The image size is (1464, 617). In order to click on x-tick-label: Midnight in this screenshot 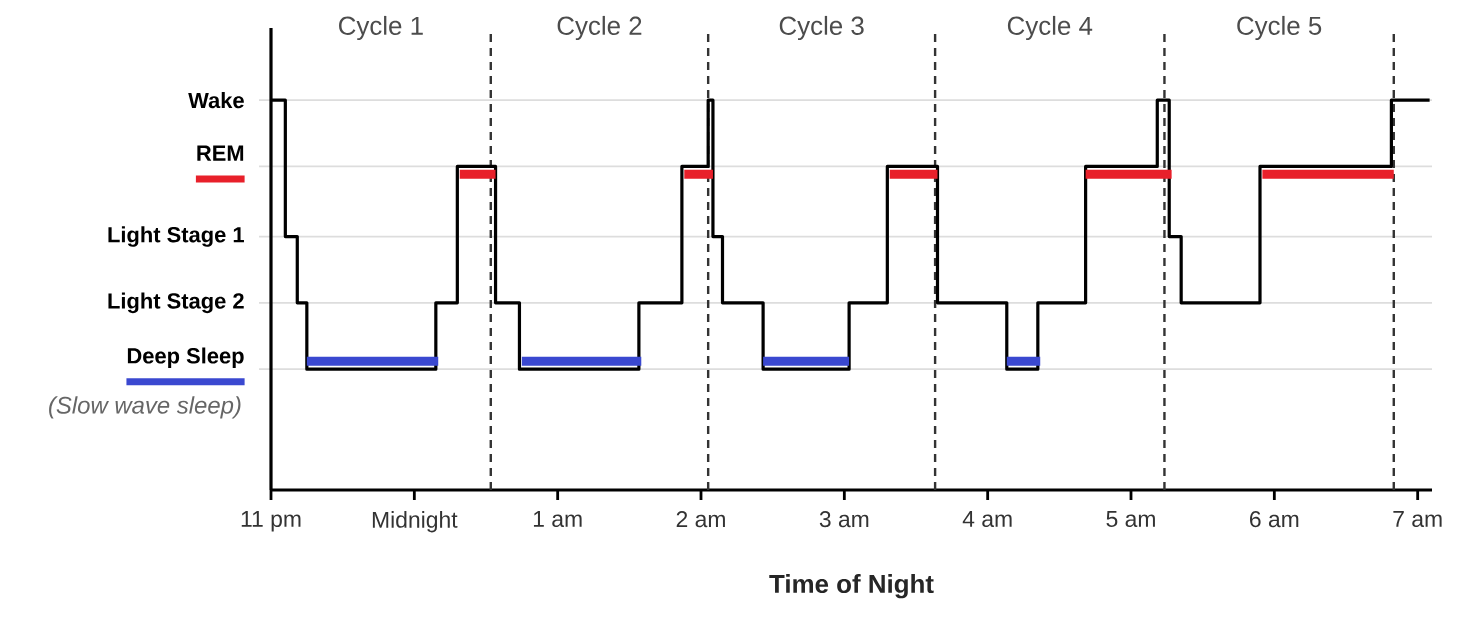, I will do `click(415, 522)`.